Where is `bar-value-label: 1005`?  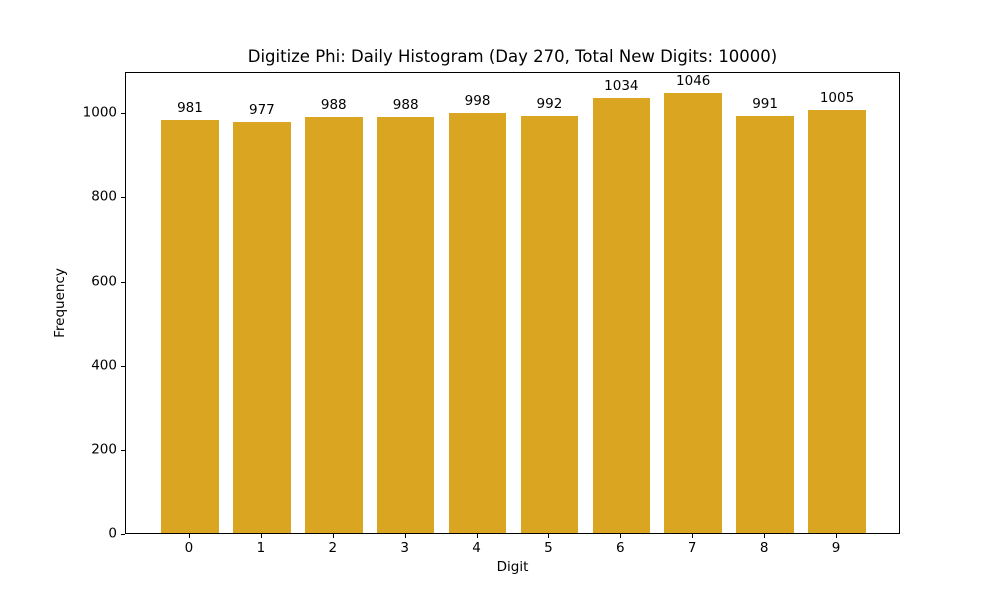 bar-value-label: 1005 is located at coordinates (837, 98).